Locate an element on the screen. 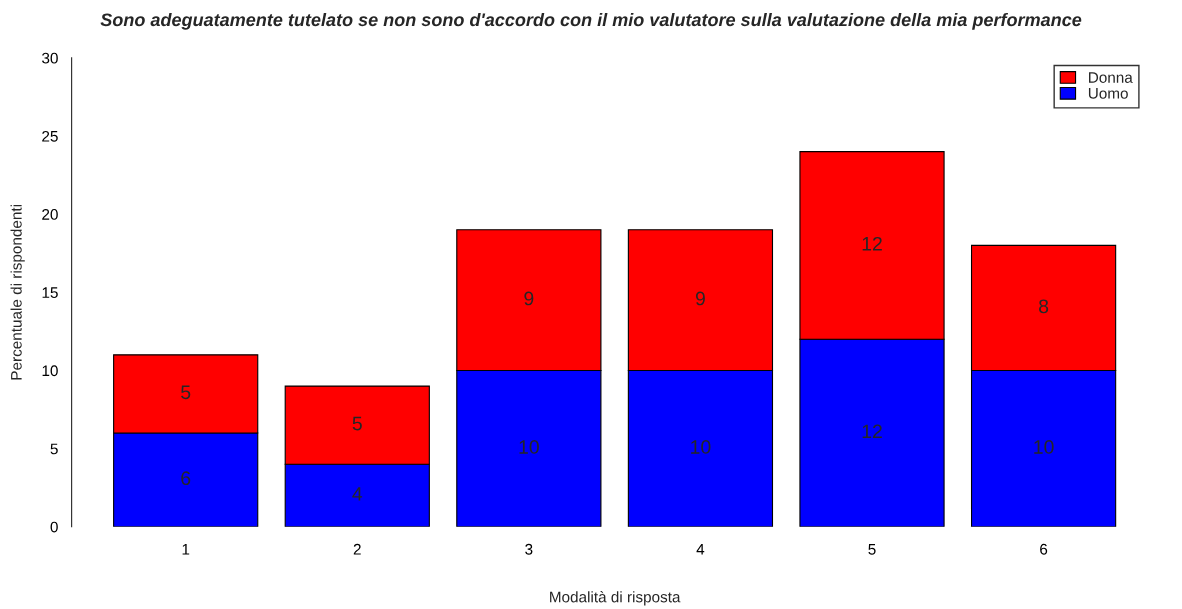 The height and width of the screenshot is (609, 1182). y-axis-title: Percentuale di rispondenti is located at coordinates (17, 292).